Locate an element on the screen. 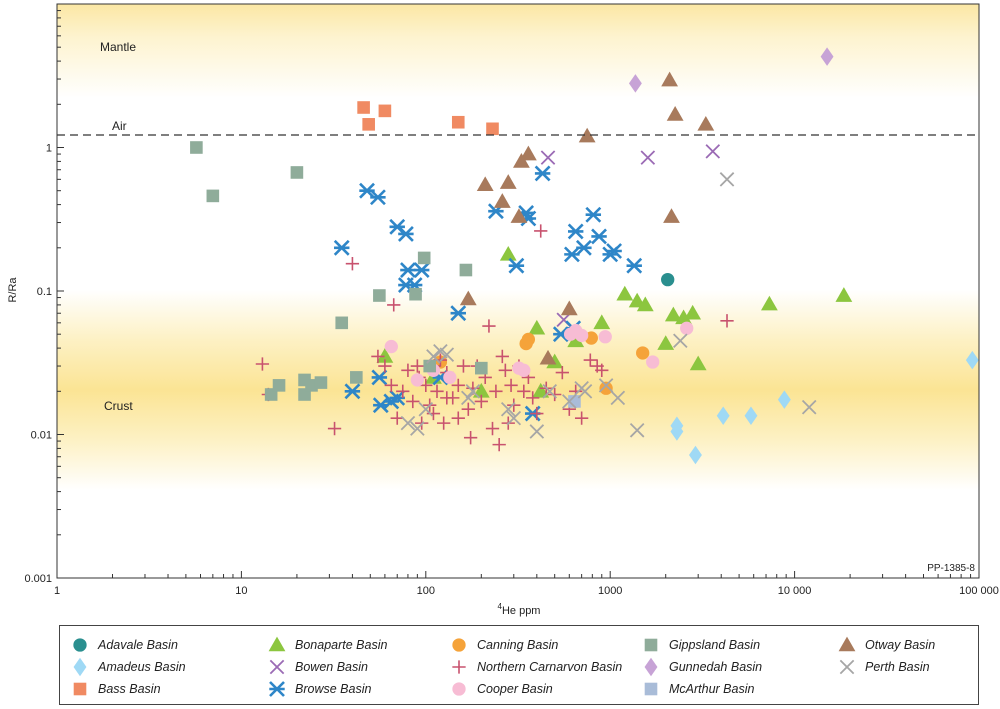  series-gippsland-basin is located at coordinates (339, 271).